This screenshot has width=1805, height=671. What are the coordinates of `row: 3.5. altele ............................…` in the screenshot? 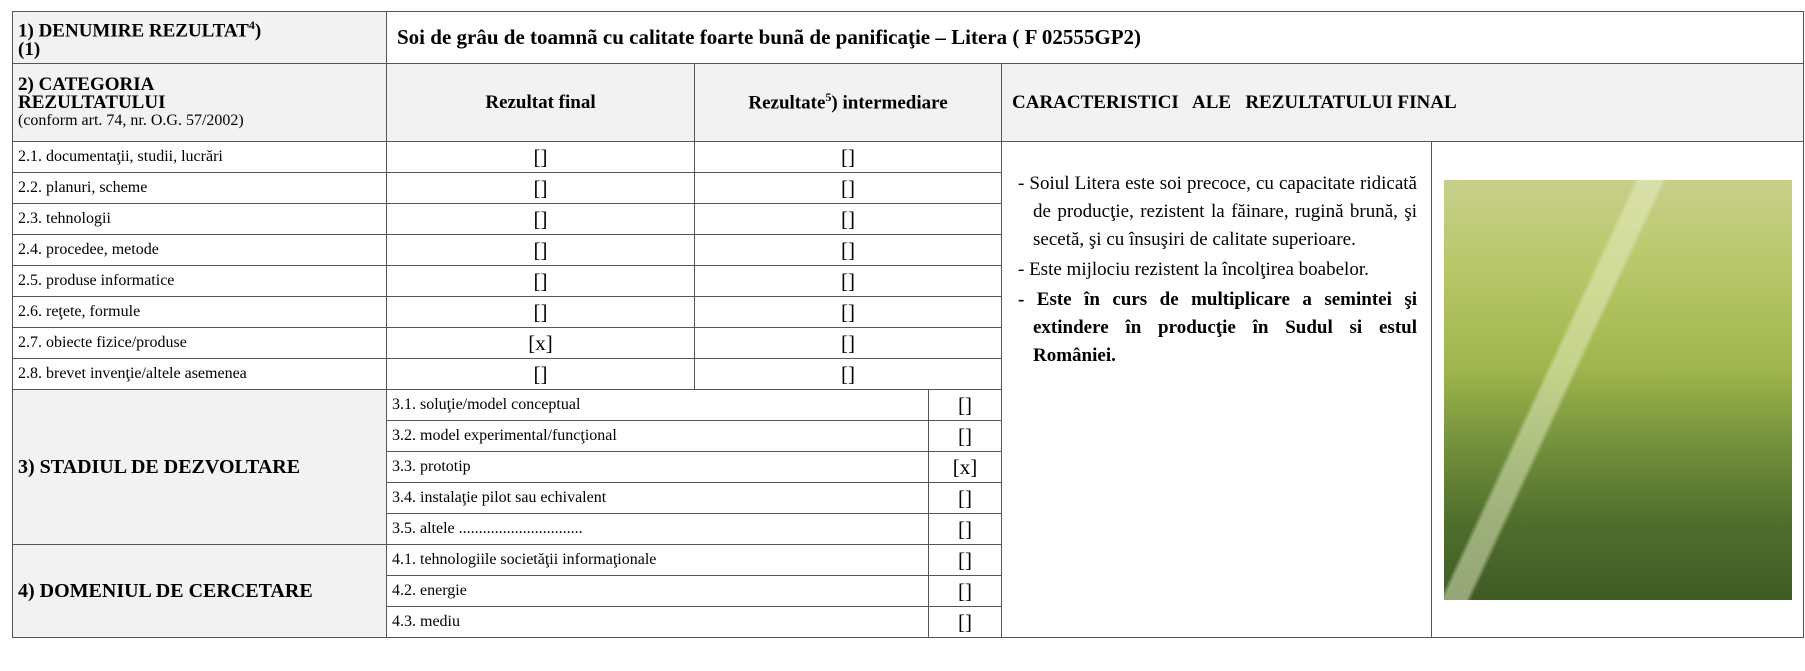 It's located at (908, 529).